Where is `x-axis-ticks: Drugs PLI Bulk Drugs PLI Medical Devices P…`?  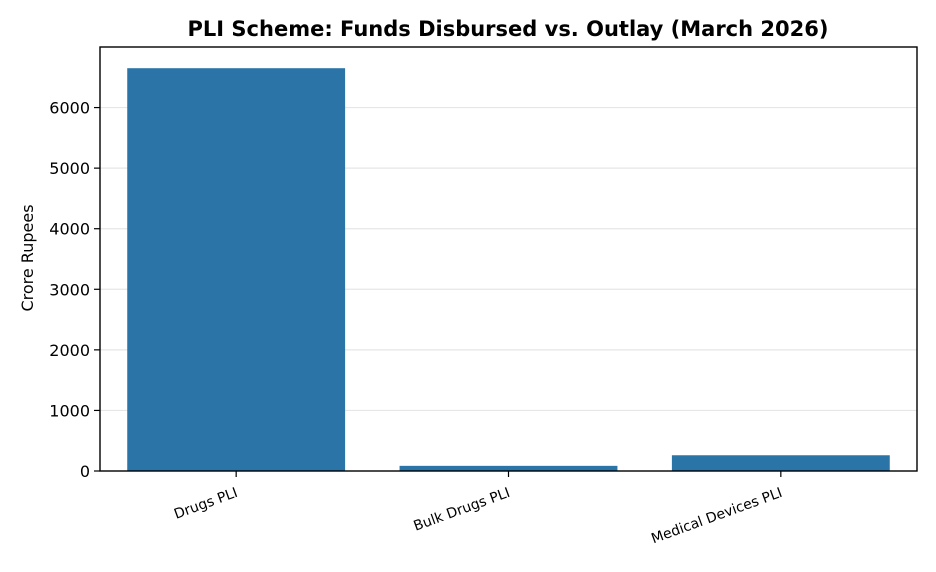
x-axis-ticks: Drugs PLI Bulk Drugs PLI Medical Devices P… is located at coordinates (478, 509).